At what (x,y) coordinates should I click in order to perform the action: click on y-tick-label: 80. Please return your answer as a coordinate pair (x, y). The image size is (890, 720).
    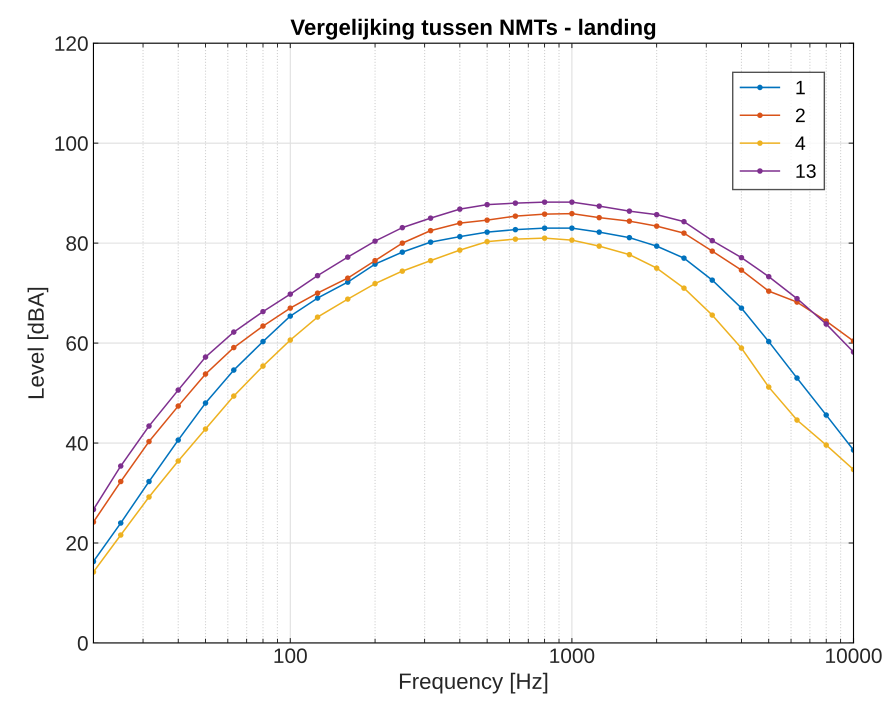
    Looking at the image, I should click on (77, 243).